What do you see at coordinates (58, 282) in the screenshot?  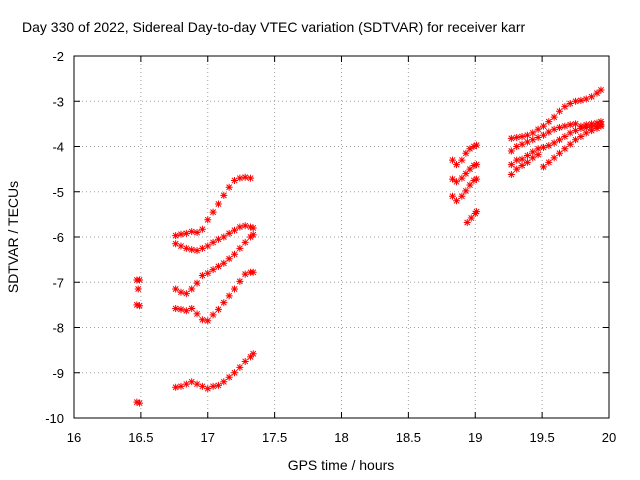 I see `y-tick-label: -7` at bounding box center [58, 282].